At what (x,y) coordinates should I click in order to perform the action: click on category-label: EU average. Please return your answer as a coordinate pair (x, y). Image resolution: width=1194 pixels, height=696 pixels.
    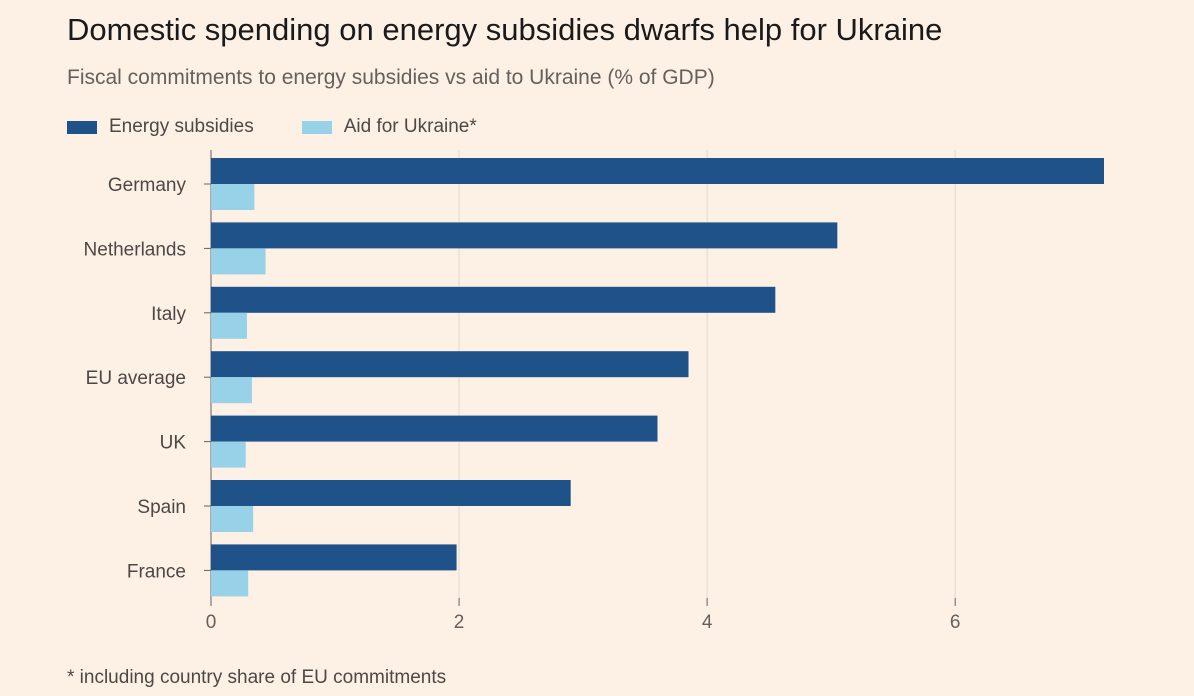
    Looking at the image, I should click on (136, 378).